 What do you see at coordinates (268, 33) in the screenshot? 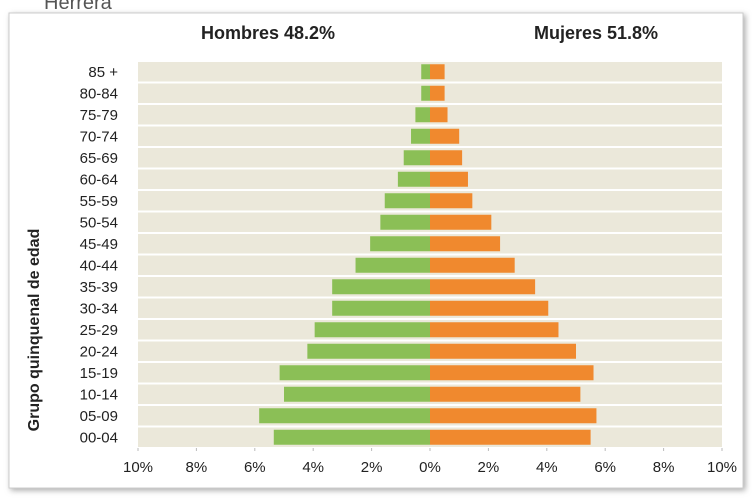
I see `male-header: Hombres 48.2%` at bounding box center [268, 33].